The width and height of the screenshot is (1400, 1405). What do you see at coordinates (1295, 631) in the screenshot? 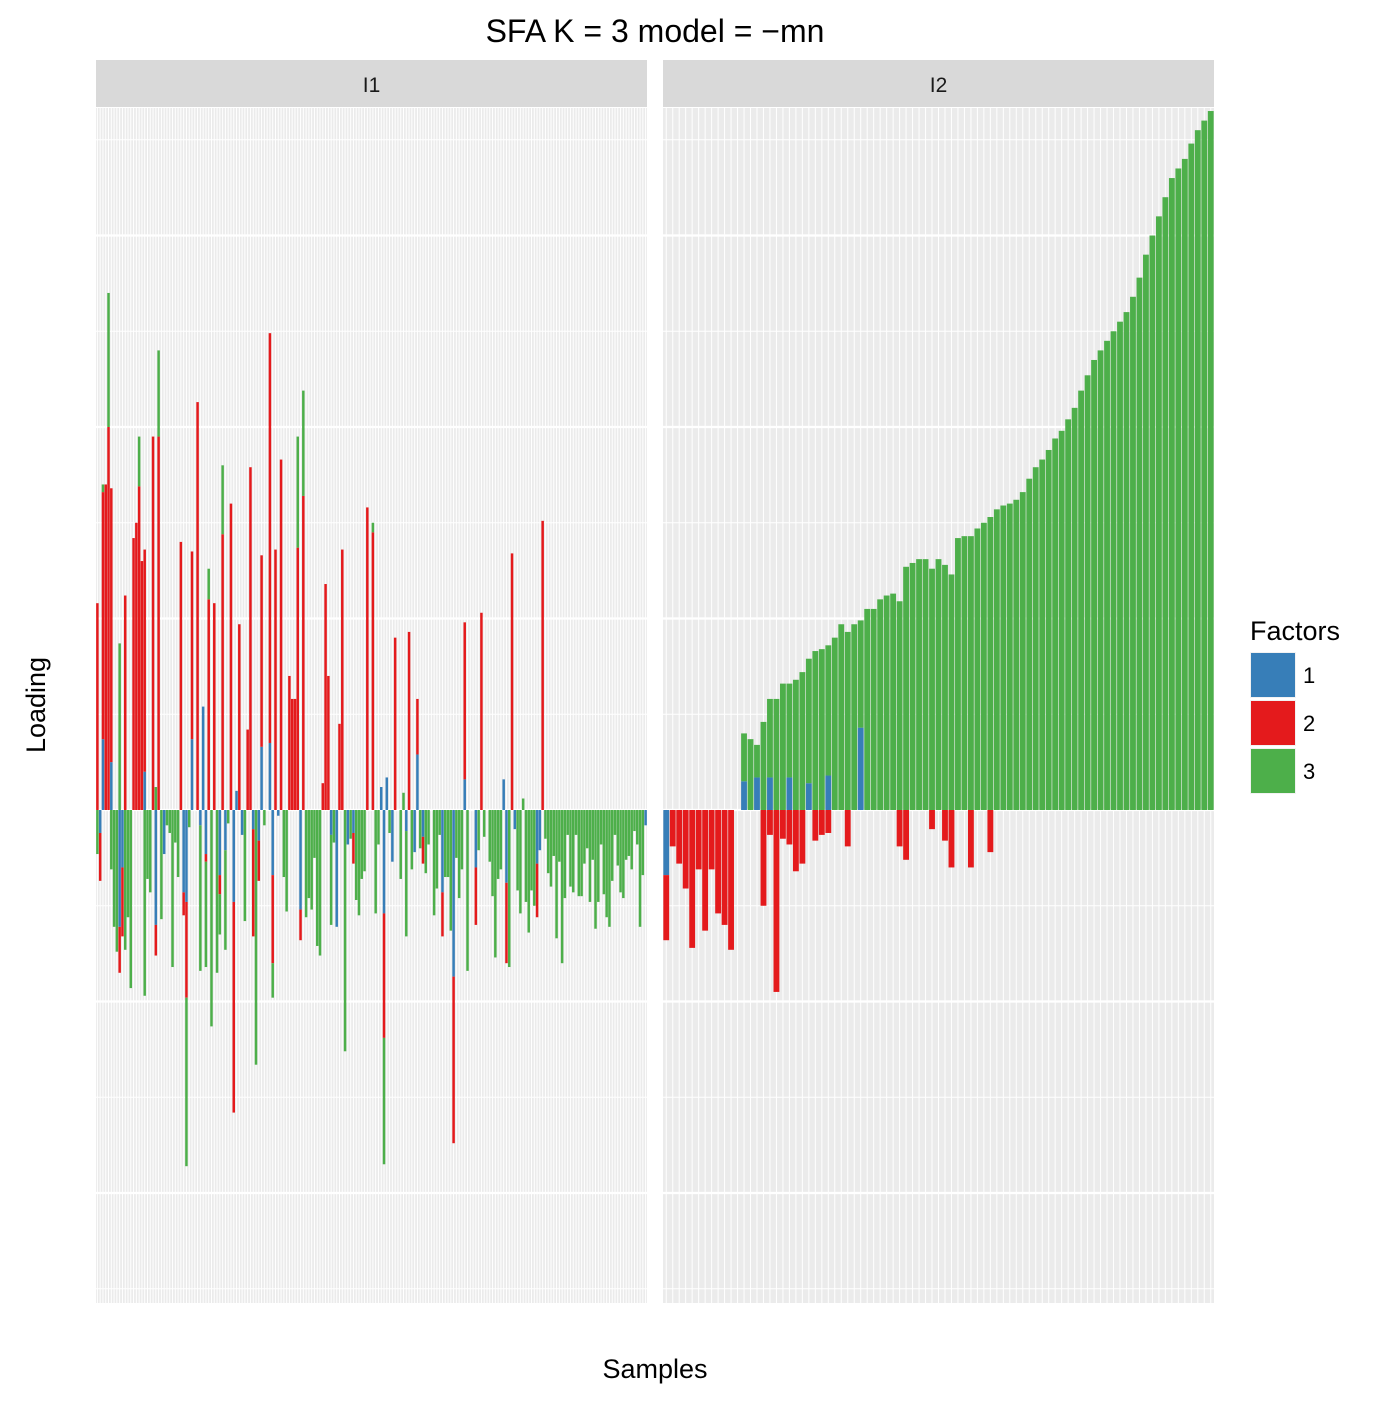
I see `legend-title: Factors` at bounding box center [1295, 631].